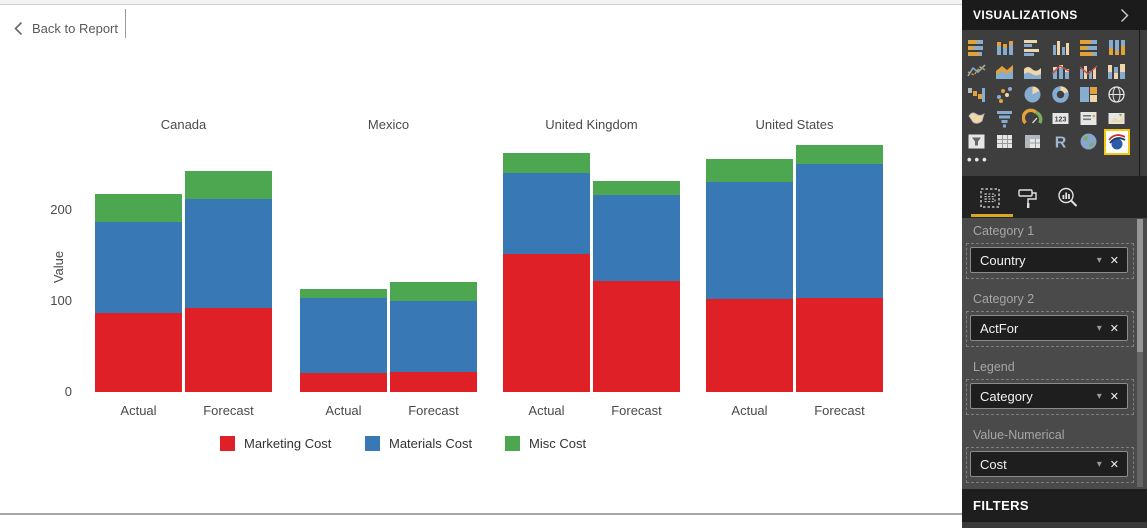 The width and height of the screenshot is (1147, 528). I want to click on arcgis-map-icon, so click(1088, 141).